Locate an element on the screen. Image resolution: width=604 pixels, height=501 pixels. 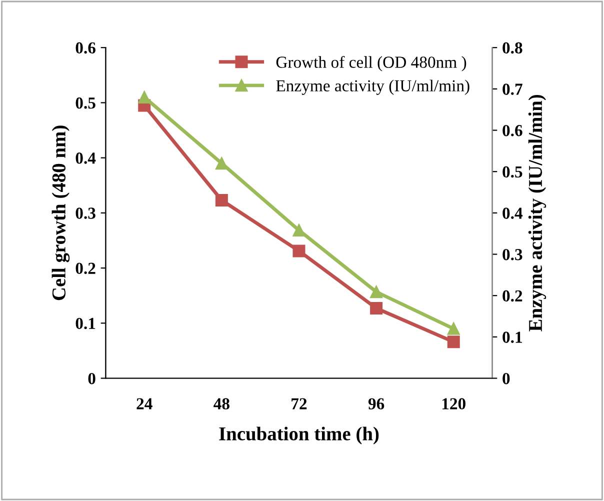
y2-tick-label: 0.7 is located at coordinates (512, 89).